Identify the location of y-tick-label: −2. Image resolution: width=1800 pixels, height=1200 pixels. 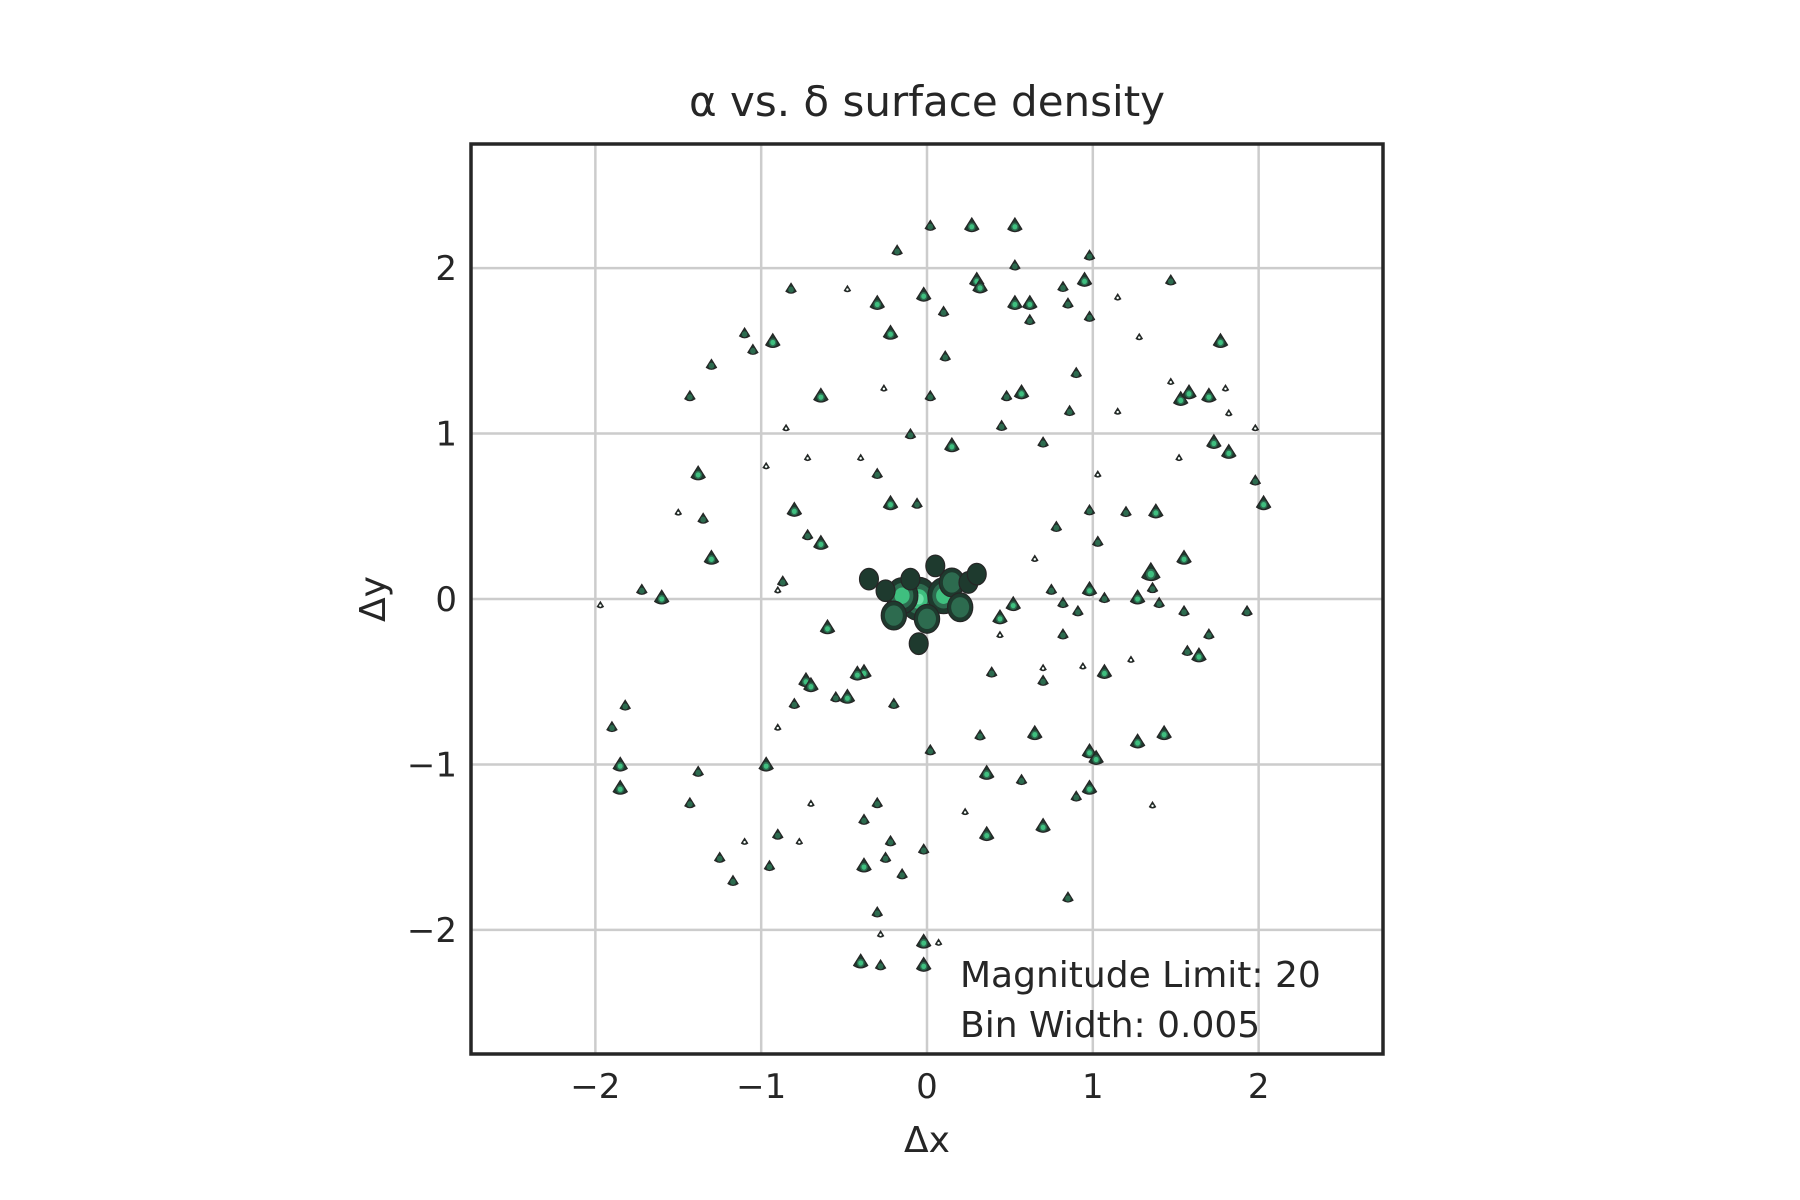
(432, 931).